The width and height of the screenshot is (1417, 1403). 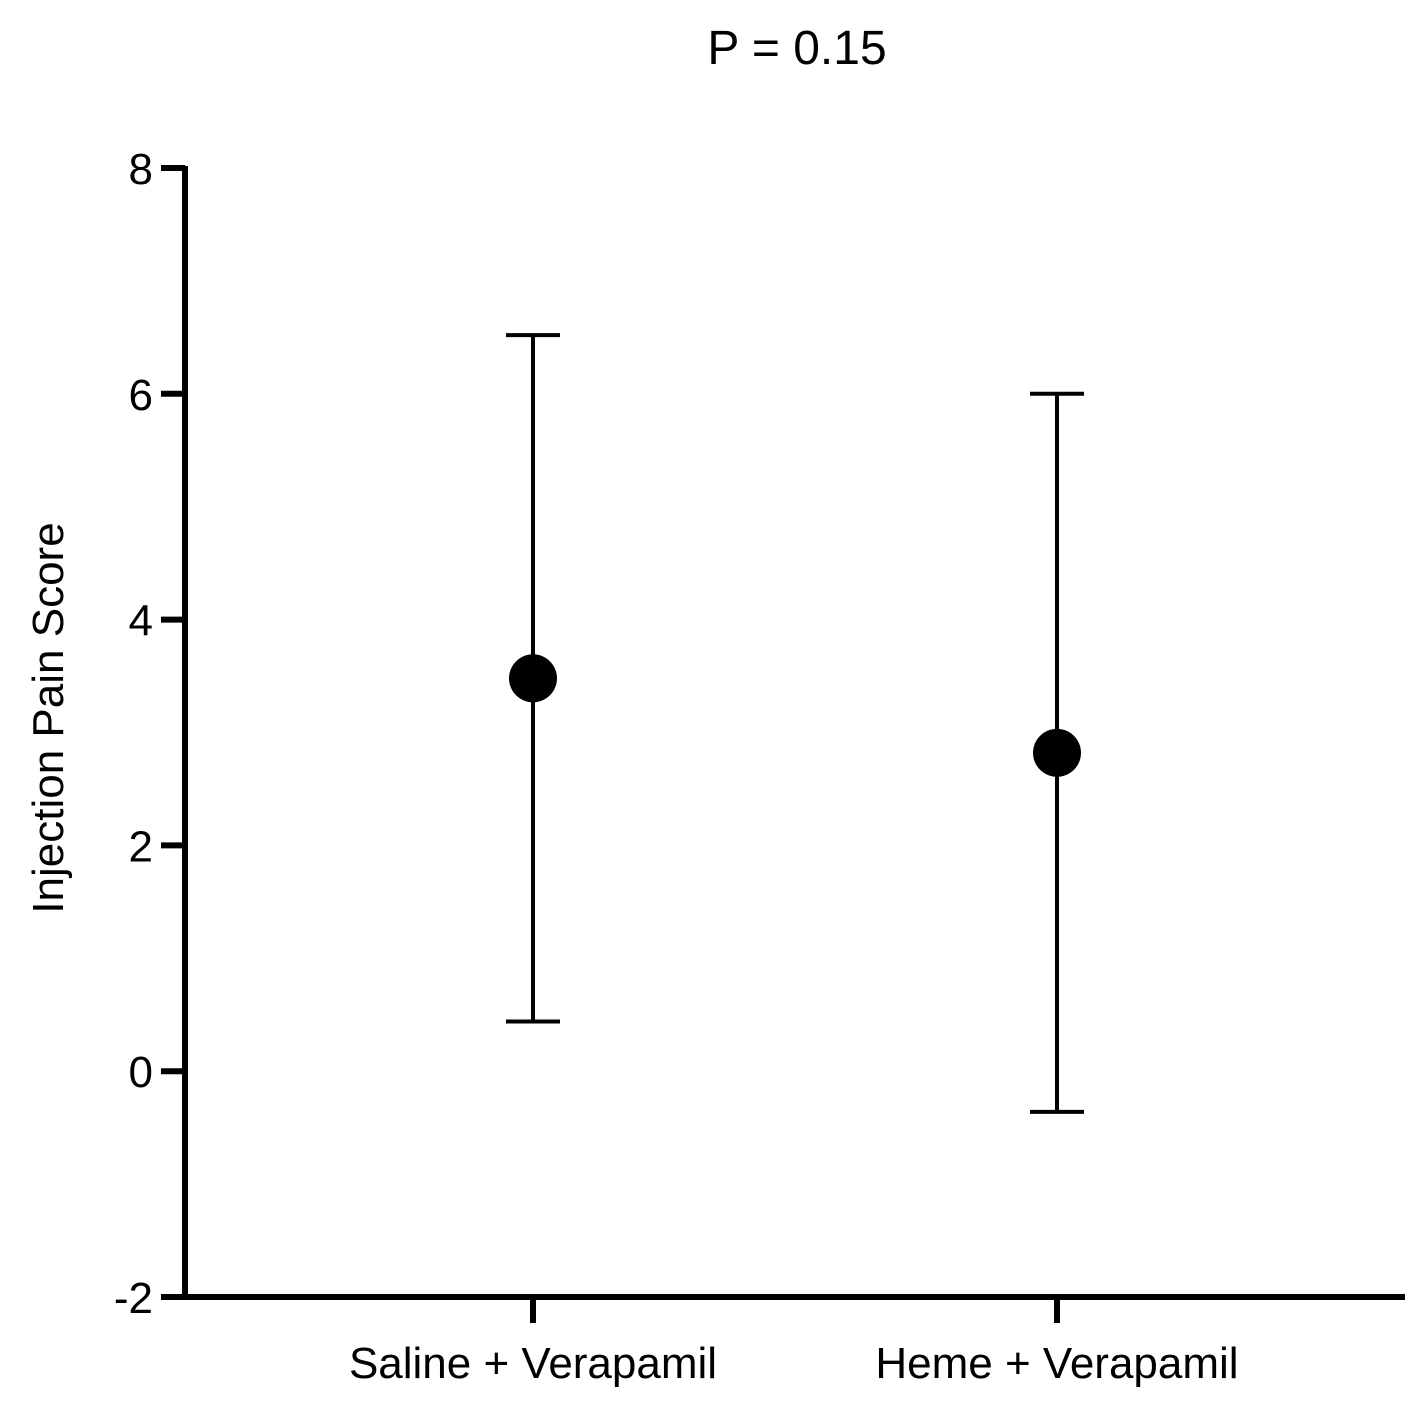 I want to click on x-tick-label: Heme + Verapamil, so click(x=1056, y=1363).